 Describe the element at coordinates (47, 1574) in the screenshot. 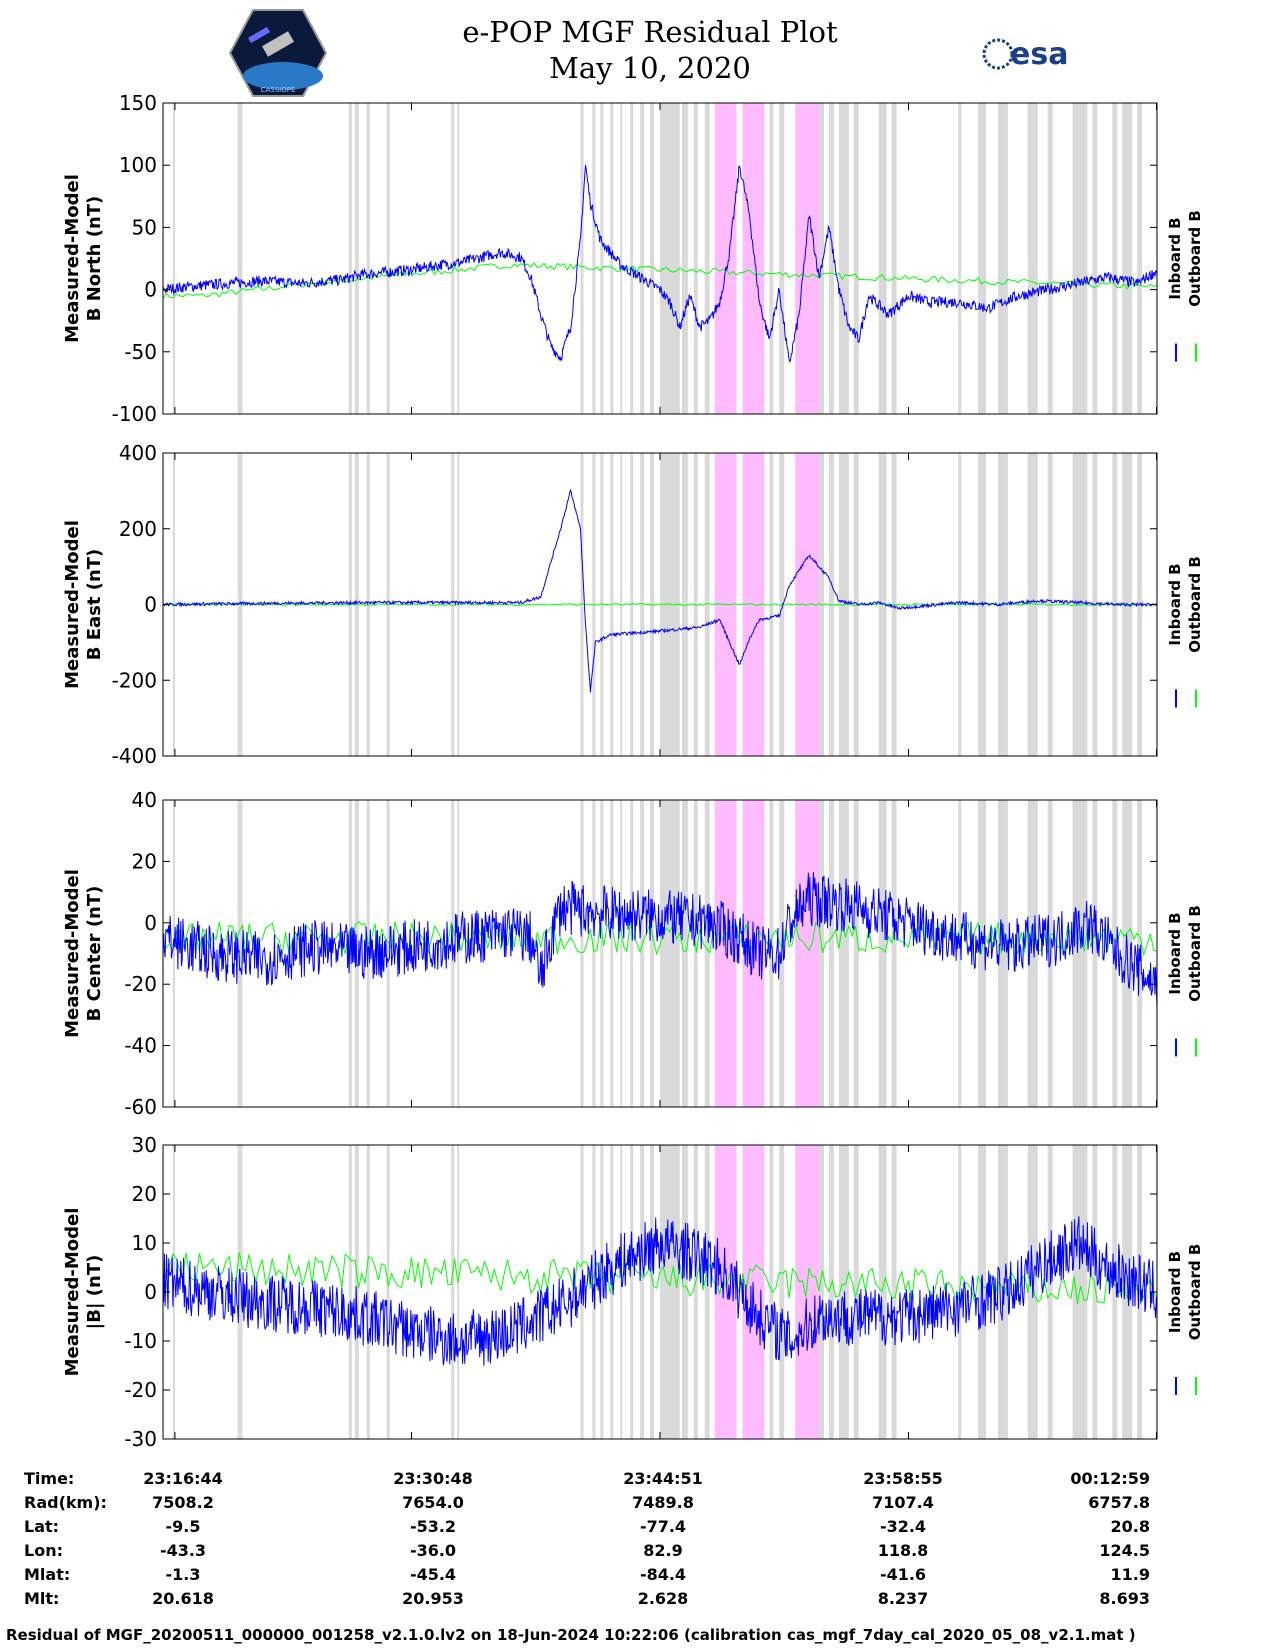

I see `orbit-row-label: Mlat:` at that location.